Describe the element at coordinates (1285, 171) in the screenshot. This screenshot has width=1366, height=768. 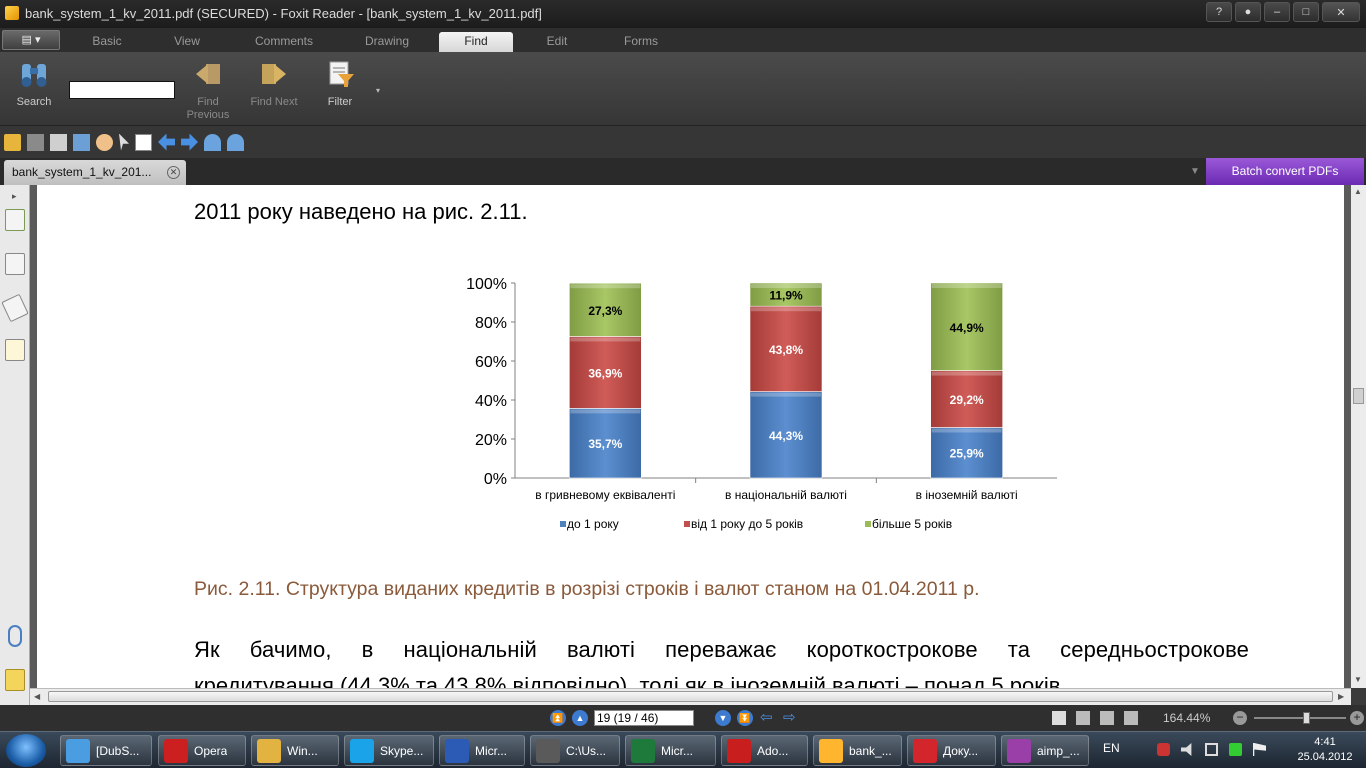
I see `batch-convert-button: Batch convert PDFs` at that location.